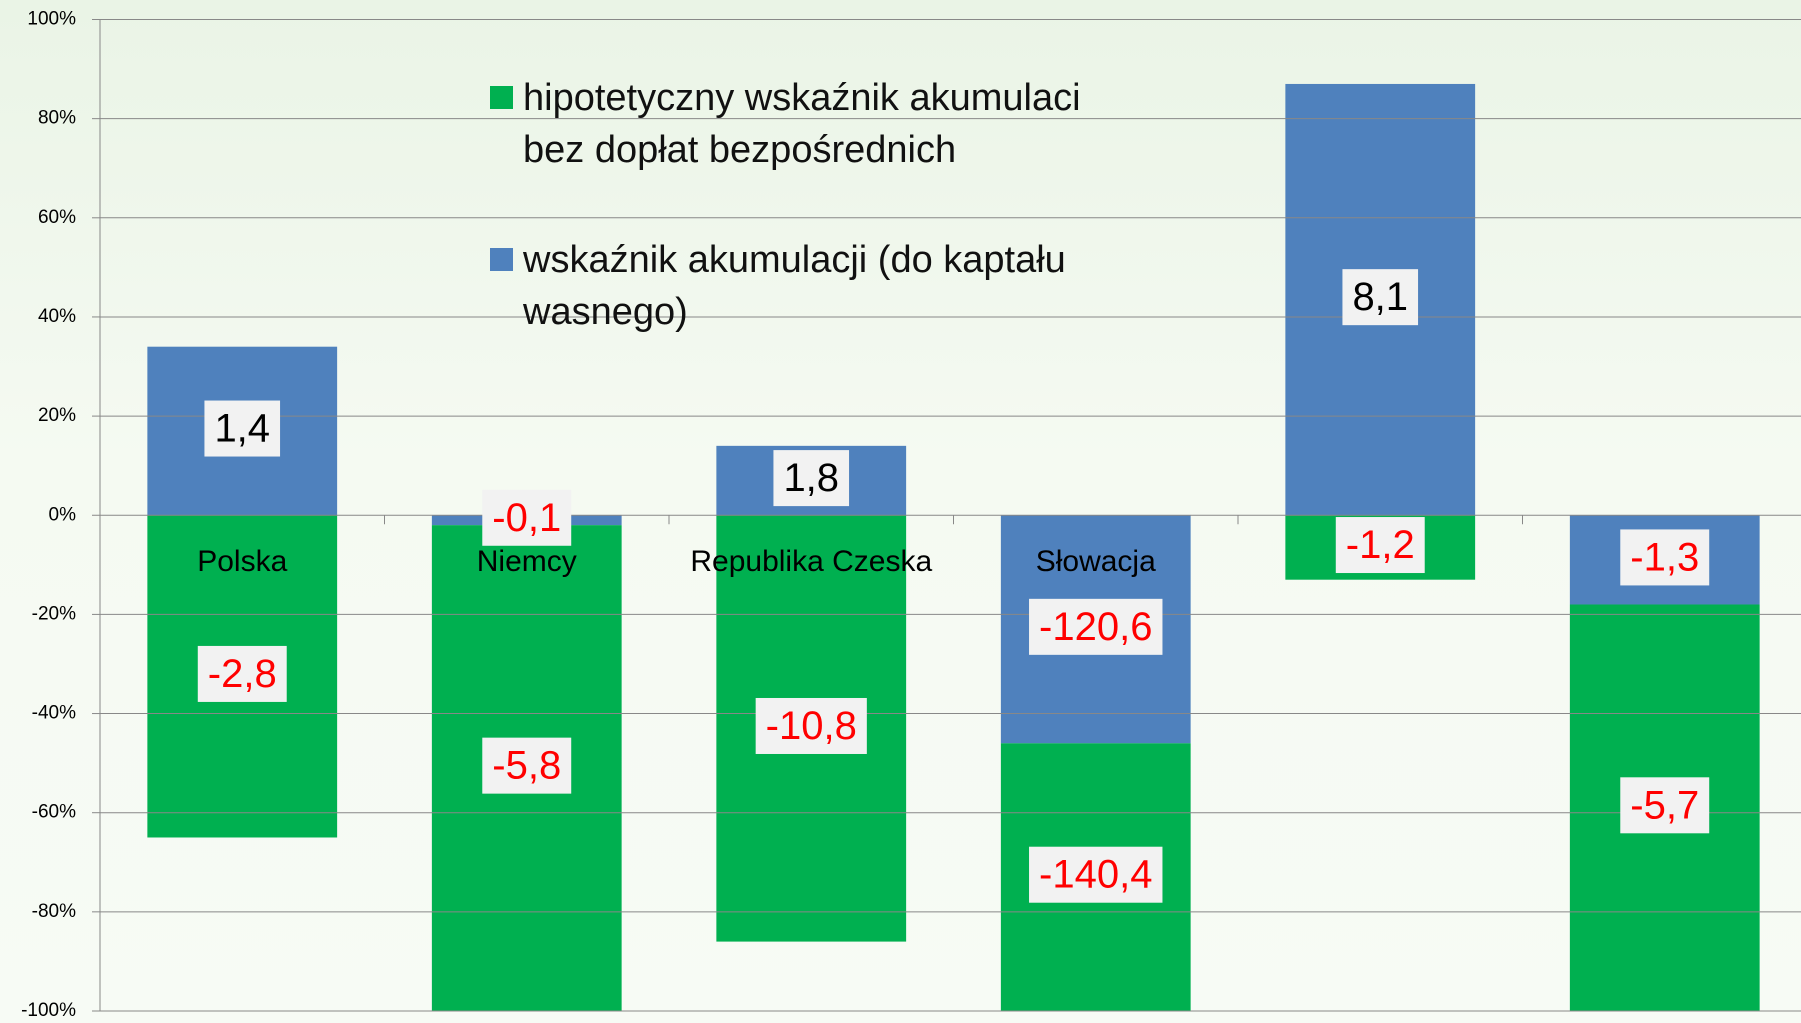  Describe the element at coordinates (54, 911) in the screenshot. I see `y-tick-label: -80%` at that location.